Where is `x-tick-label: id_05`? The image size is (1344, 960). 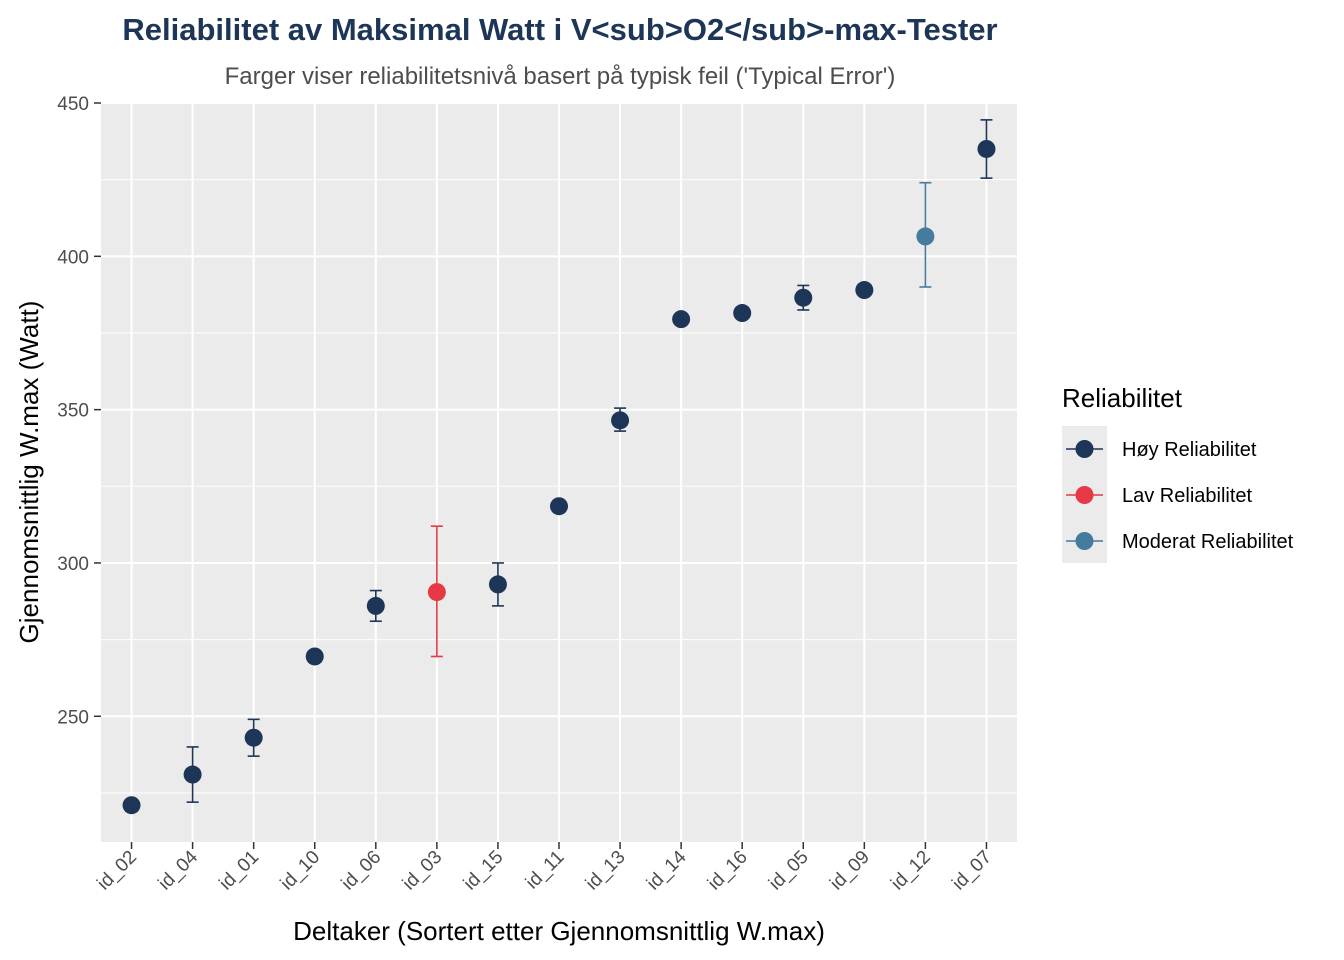
x-tick-label: id_05 is located at coordinates (789, 871).